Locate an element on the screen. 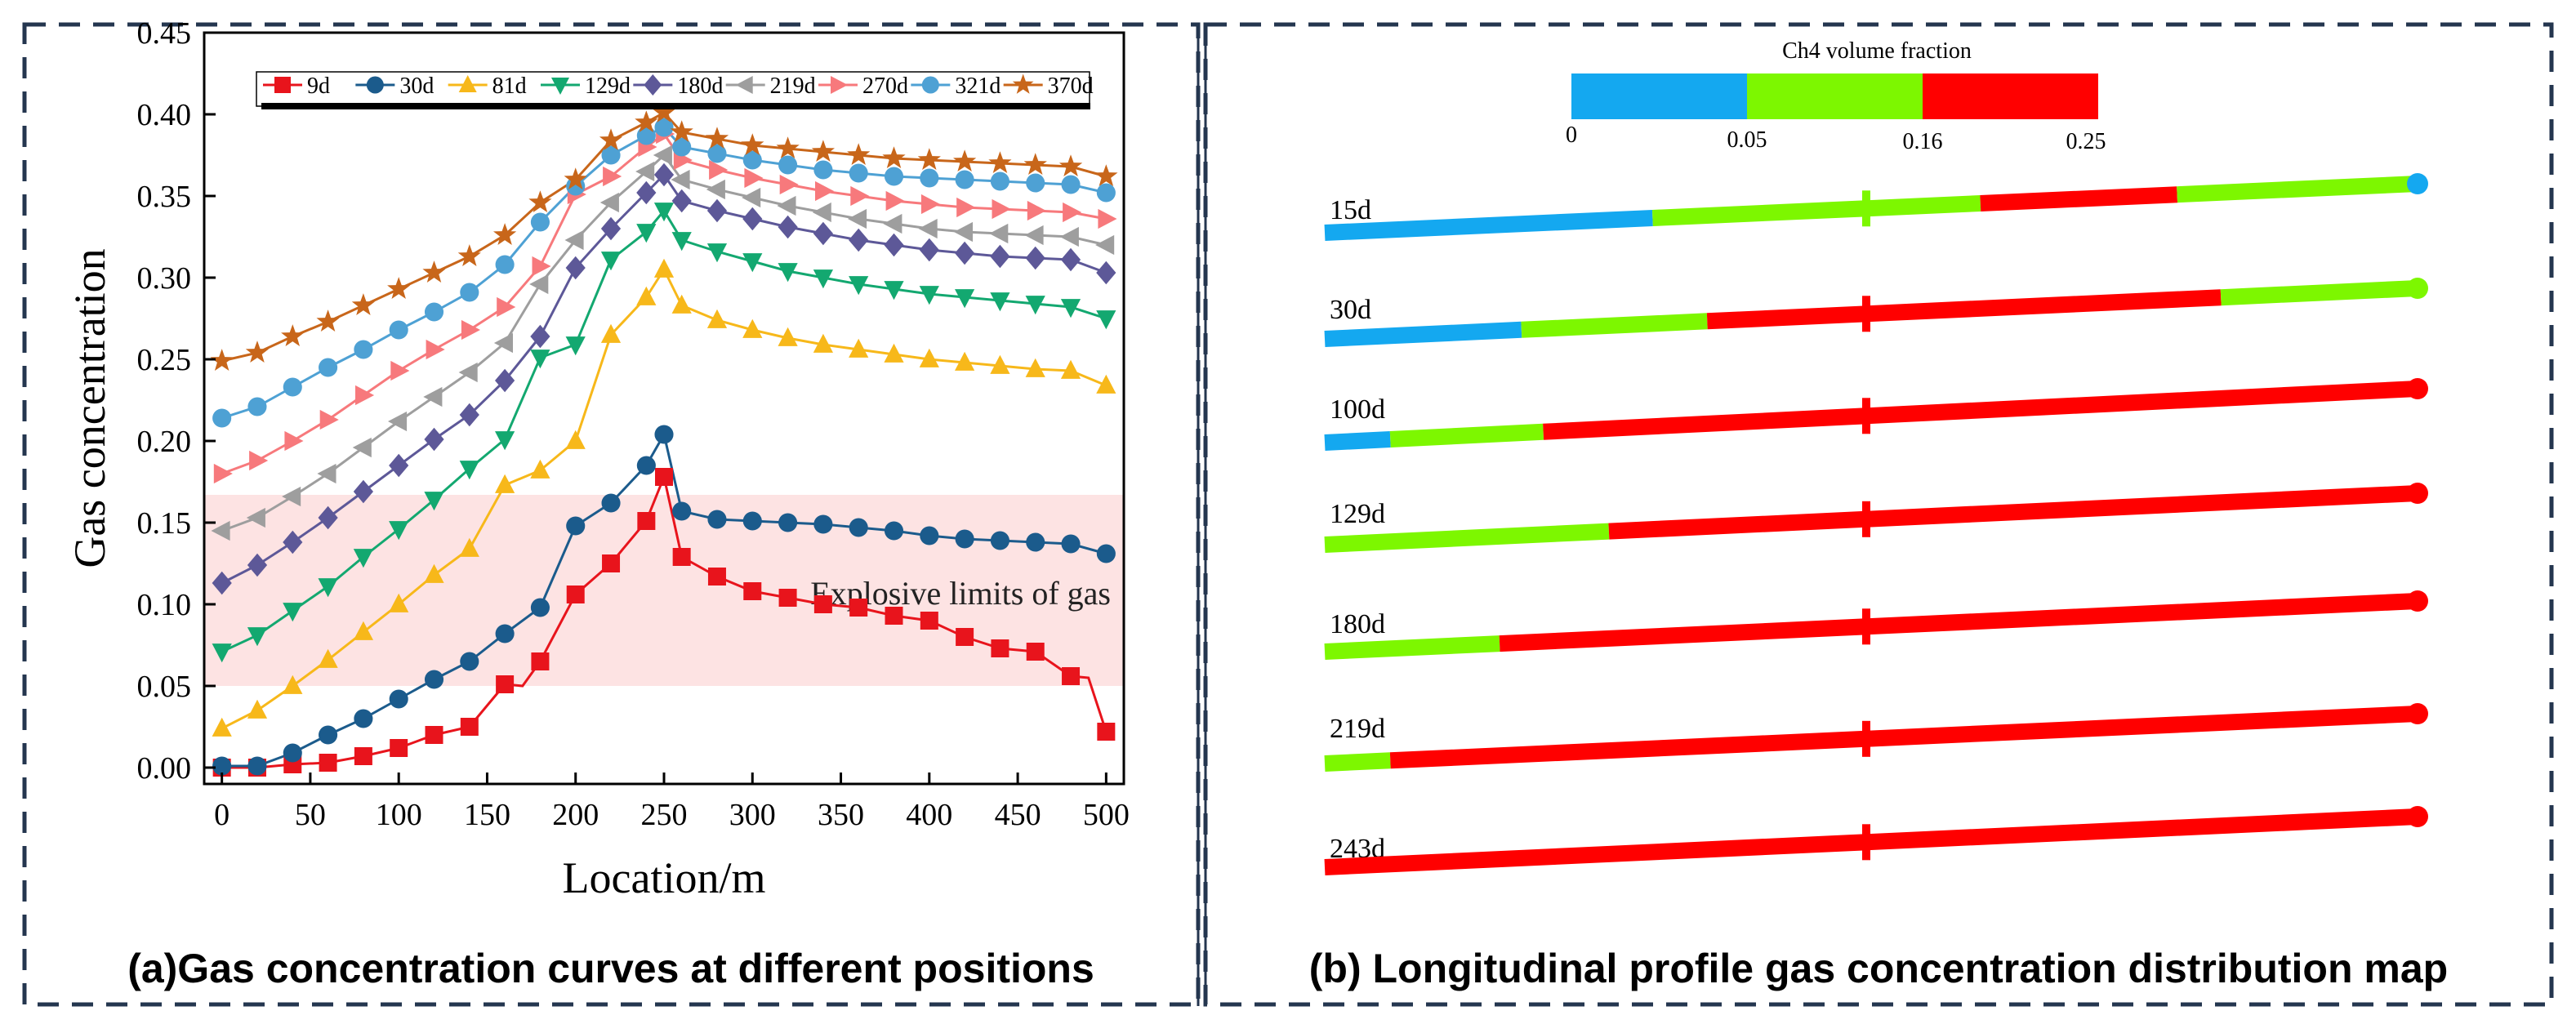 The image size is (2576, 1033). legend-item-321d: 321d is located at coordinates (956, 86).